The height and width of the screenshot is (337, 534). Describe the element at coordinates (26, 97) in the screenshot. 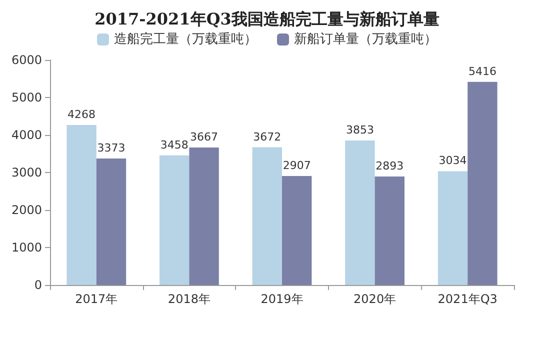

I see `y-tick-label: 5000` at that location.